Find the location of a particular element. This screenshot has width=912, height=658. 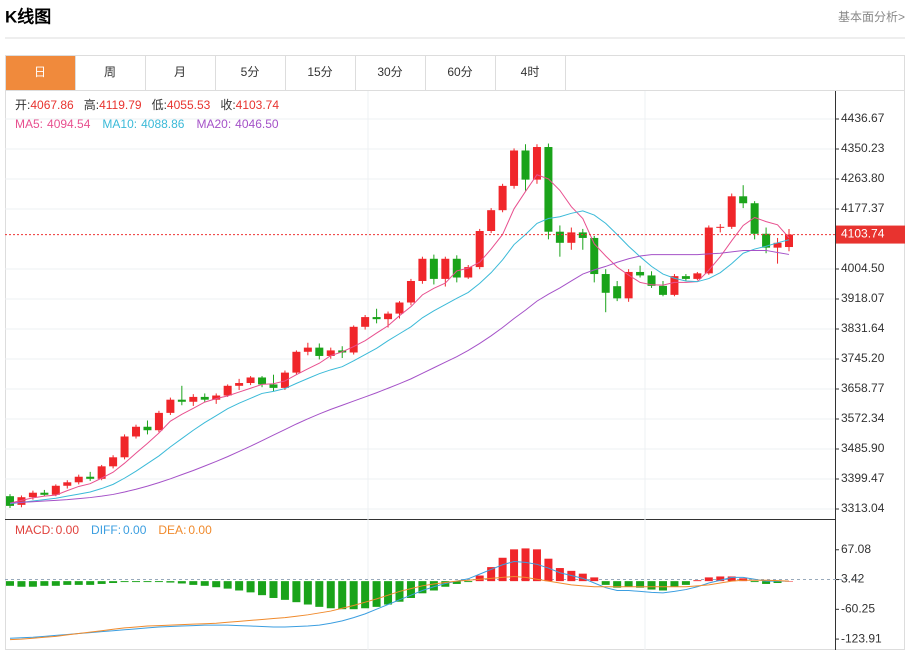

tab-label: 日 is located at coordinates (40, 72).